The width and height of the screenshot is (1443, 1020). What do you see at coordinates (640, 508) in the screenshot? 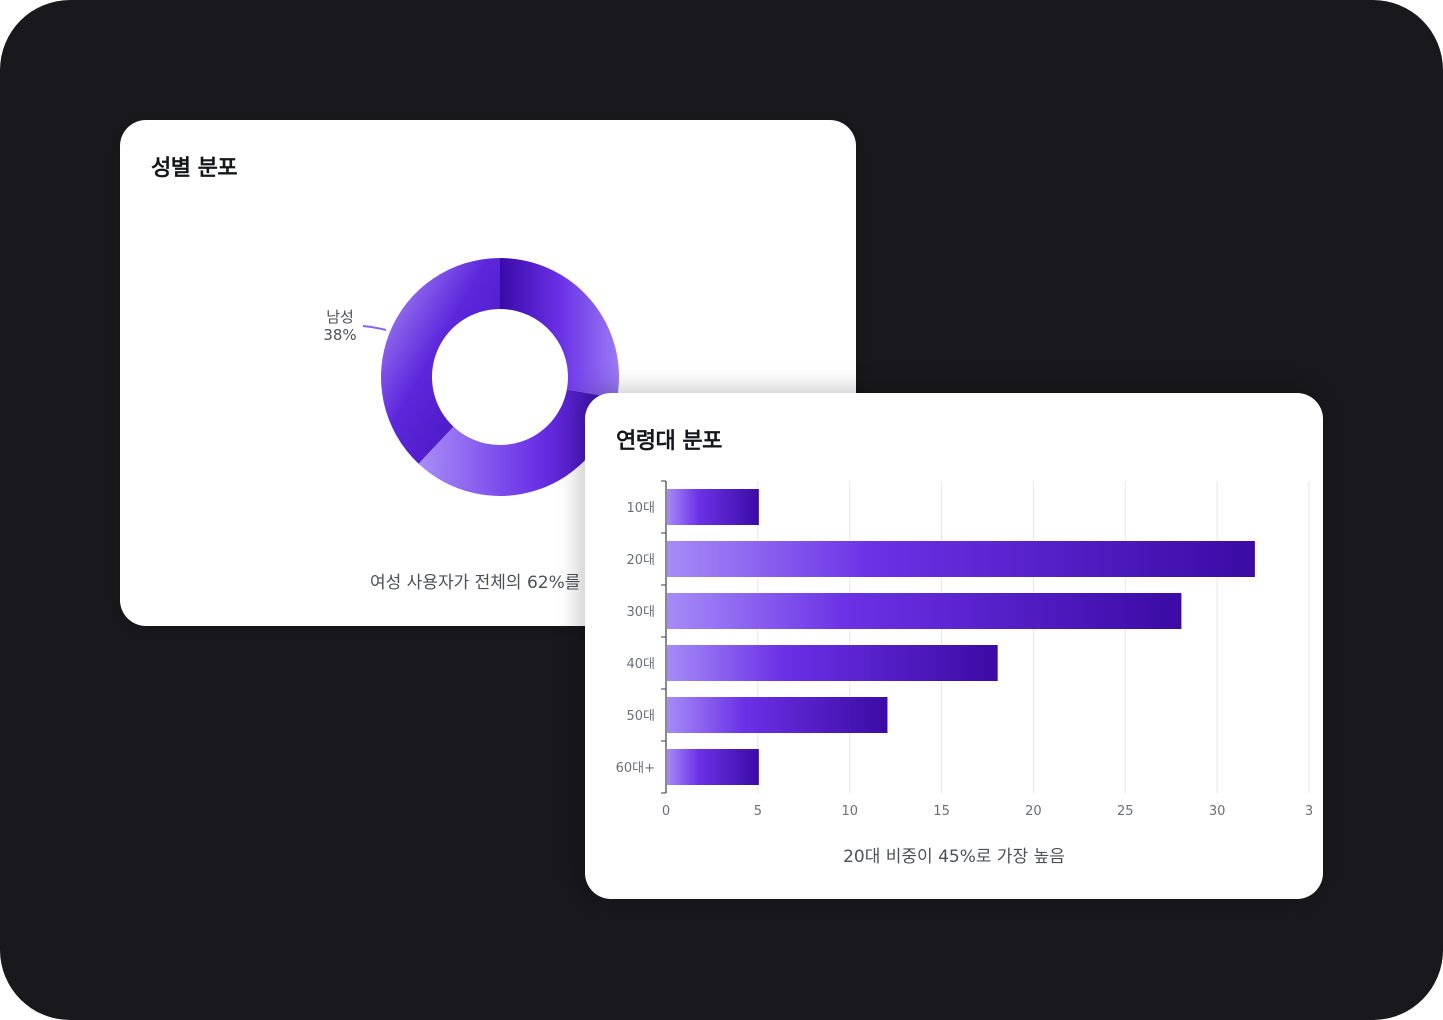
I see `category-label: 10대` at bounding box center [640, 508].